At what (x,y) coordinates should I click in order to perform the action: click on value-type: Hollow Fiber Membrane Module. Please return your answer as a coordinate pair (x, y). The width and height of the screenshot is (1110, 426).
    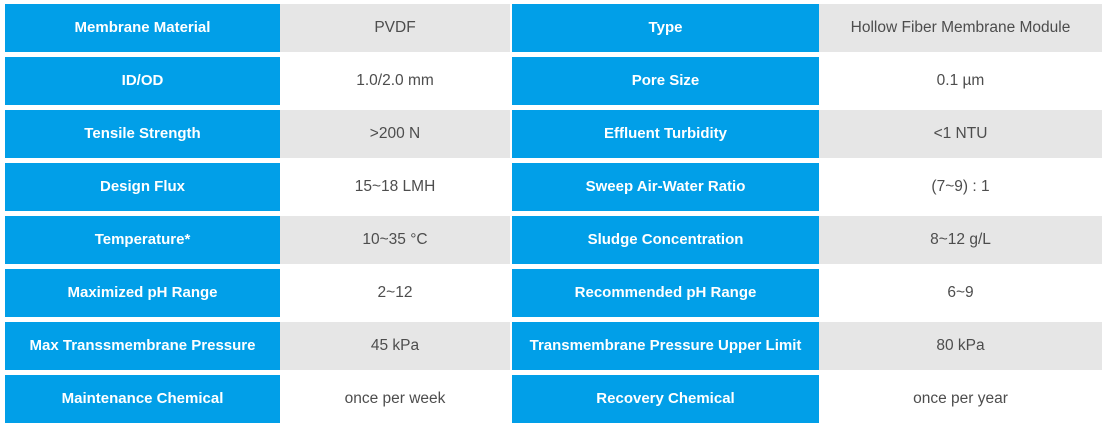
    Looking at the image, I should click on (960, 28).